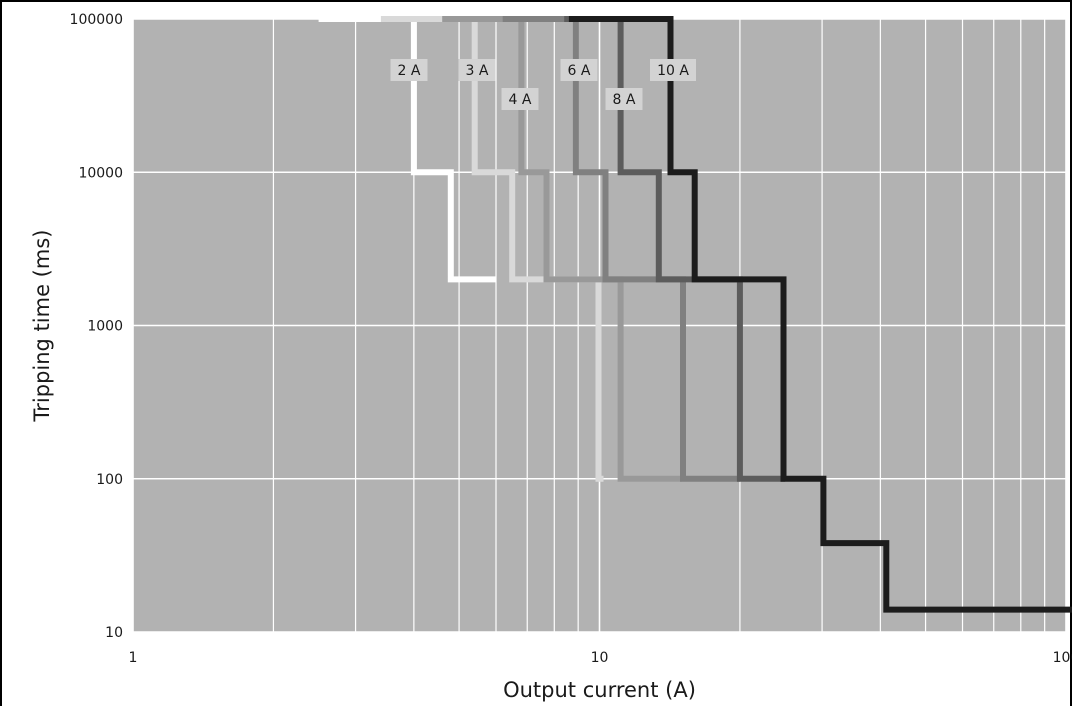 The height and width of the screenshot is (706, 1072). Describe the element at coordinates (96, 20) in the screenshot. I see `y-tick-label: 100000` at that location.